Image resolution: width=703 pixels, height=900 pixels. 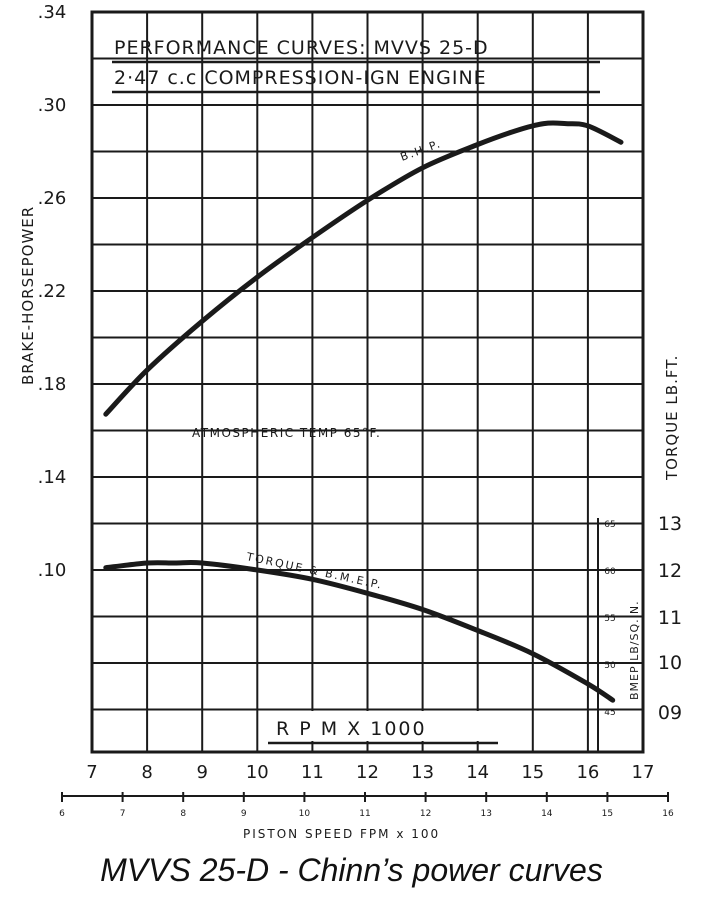 I want to click on y-axis-left-label: BRAKE-HORSEPOWER, so click(x=28, y=295).